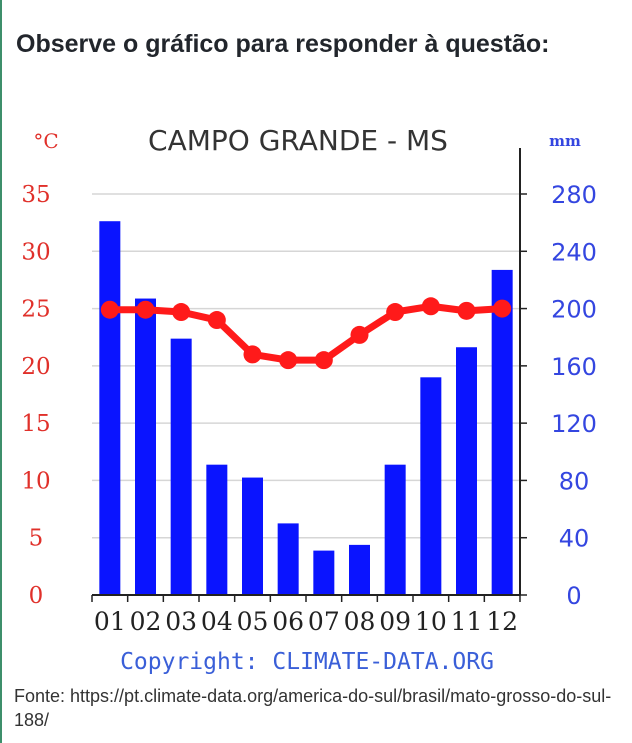 The image size is (632, 743). What do you see at coordinates (306, 621) in the screenshot?
I see `x-axis-ticks: 01 02 03 04 05 06 07 08 09 10 11 12` at bounding box center [306, 621].